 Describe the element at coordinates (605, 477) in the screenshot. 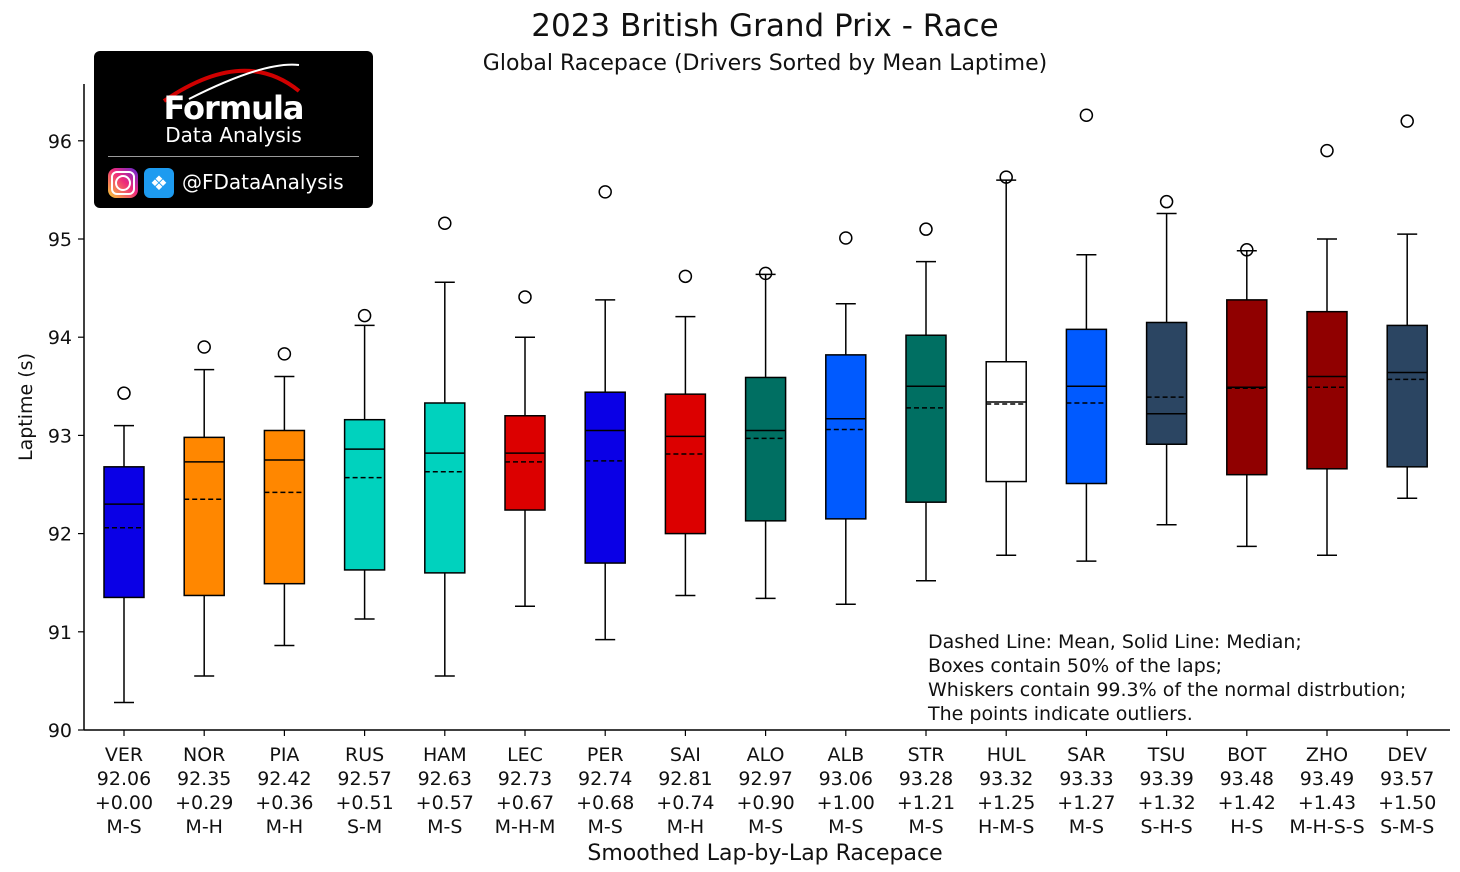

I see `box-per` at that location.